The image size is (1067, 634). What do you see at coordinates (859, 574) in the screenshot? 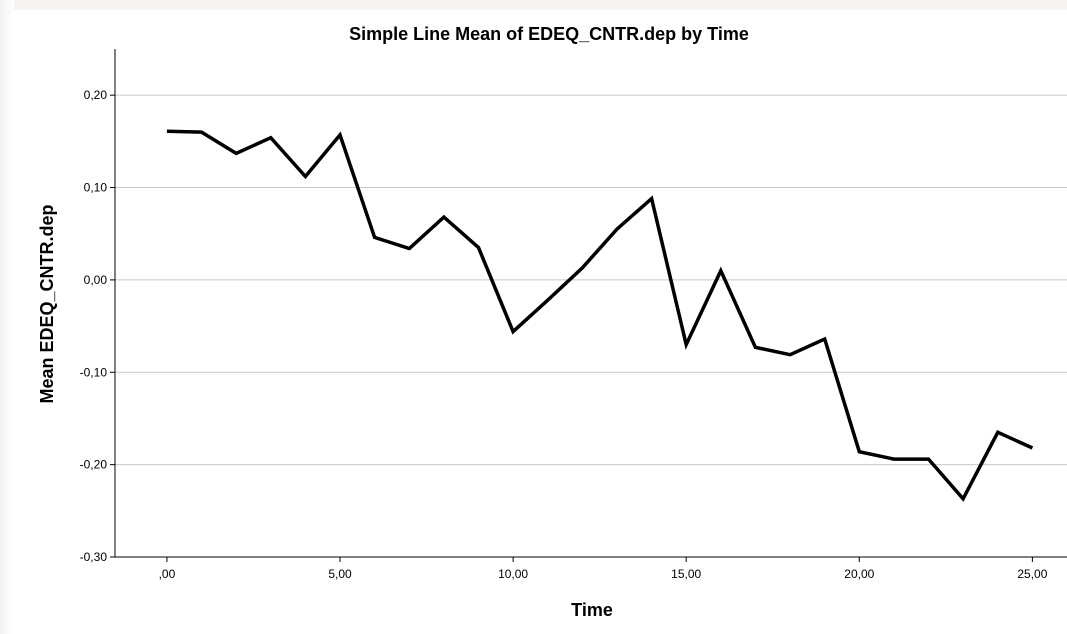
I see `x-tick-label: 20,00` at bounding box center [859, 574].